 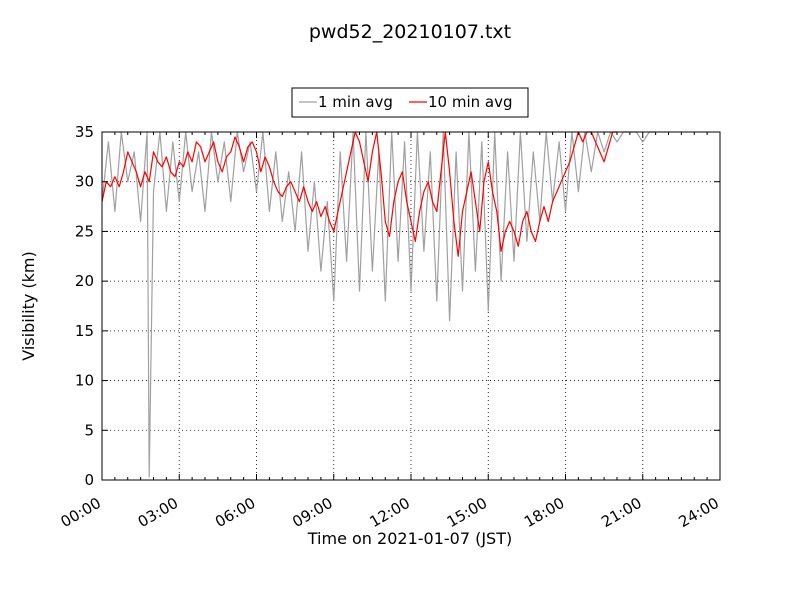 I want to click on x-tick-label: 24:00, so click(x=699, y=512).